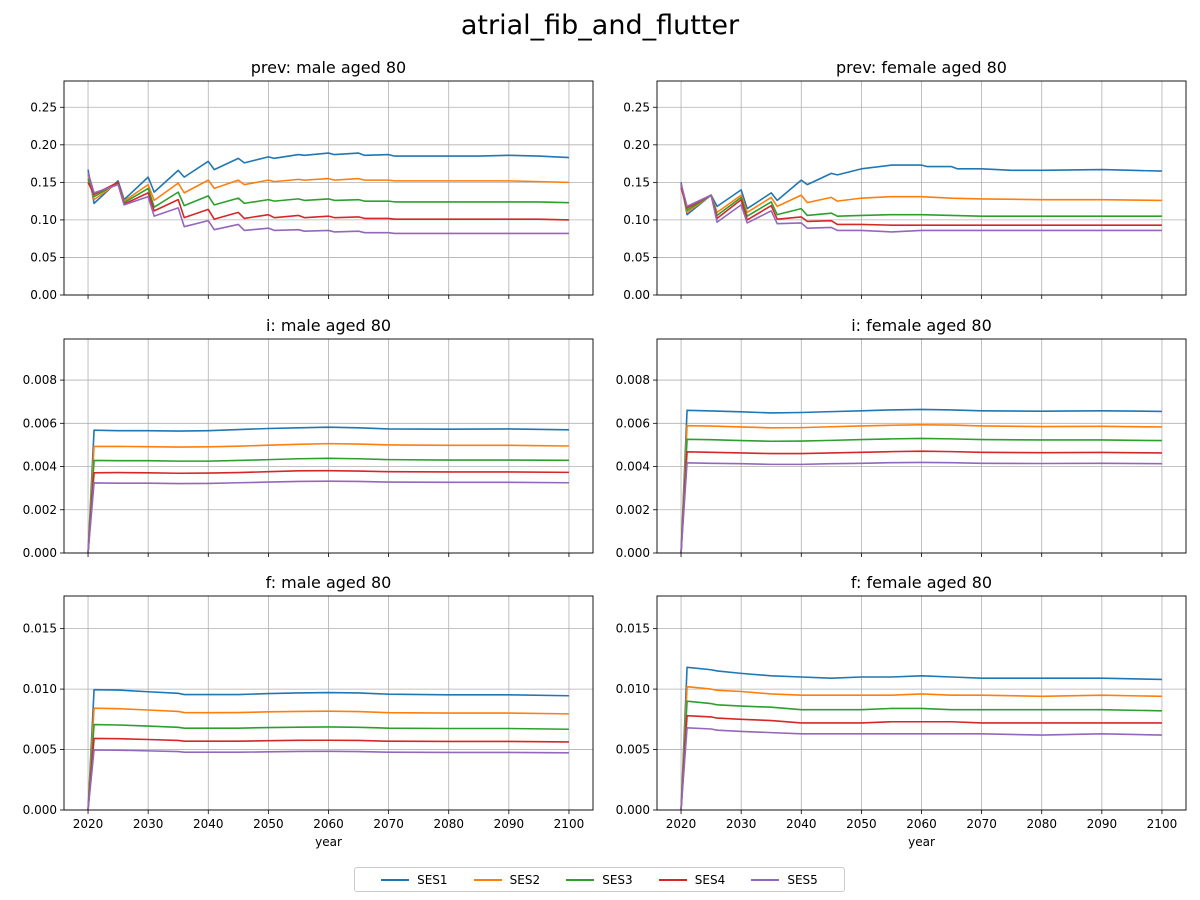 This screenshot has width=1200, height=900. I want to click on panel-1-series-ses5, so click(328, 203).